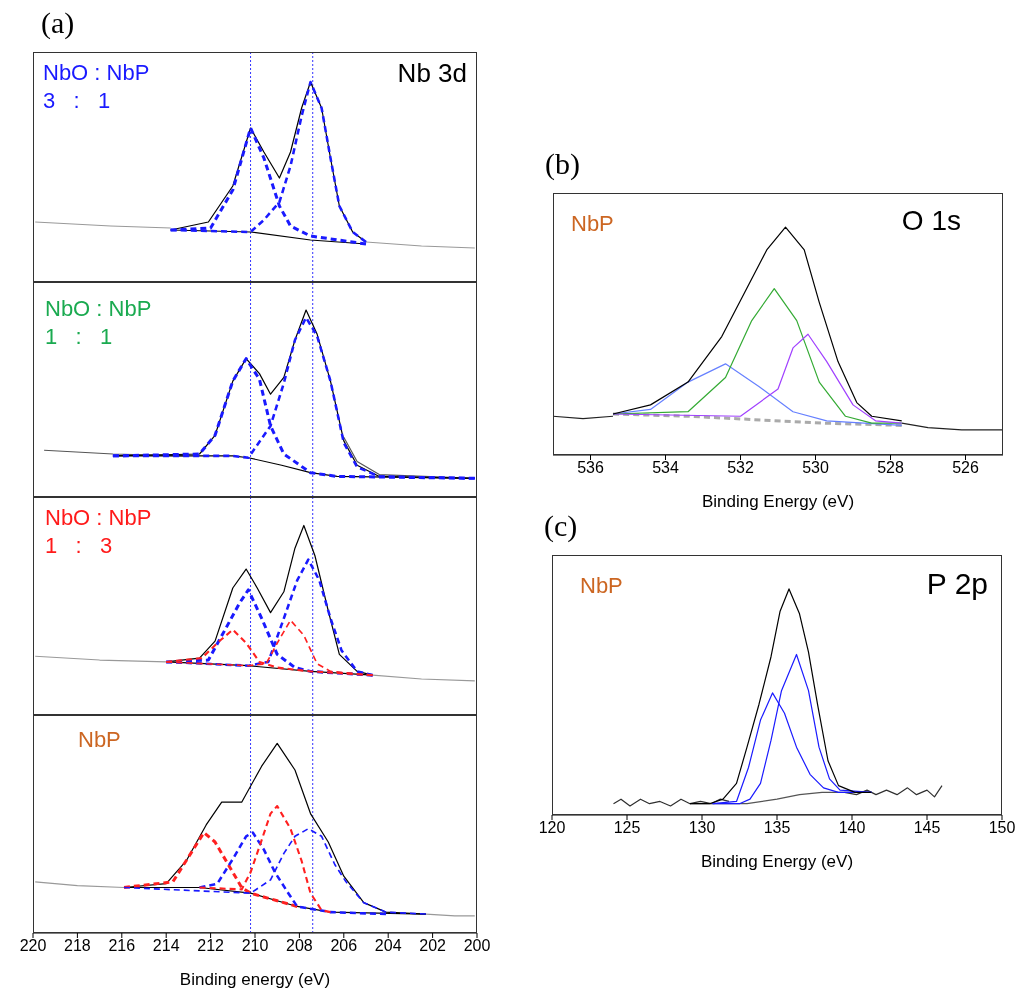 This screenshot has width=1021, height=996. Describe the element at coordinates (166, 946) in the screenshot. I see `x-tick-label: 214` at that location.